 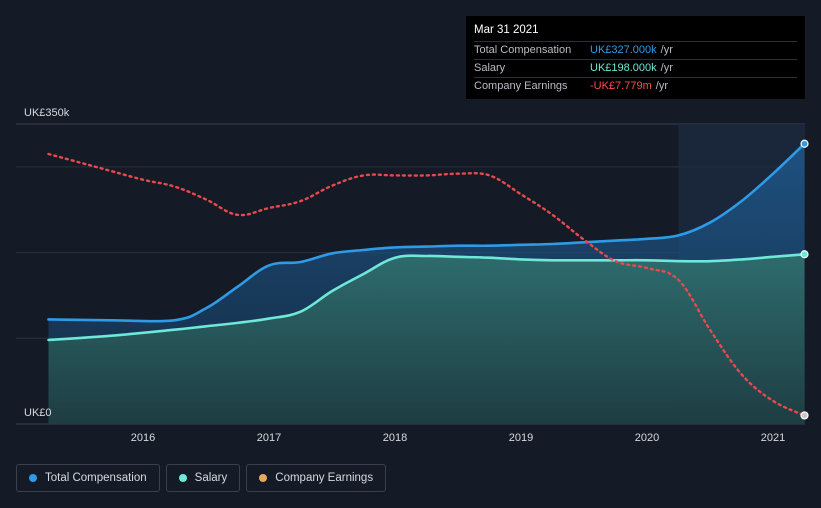 I want to click on x-tick-label: 2016, so click(x=143, y=438).